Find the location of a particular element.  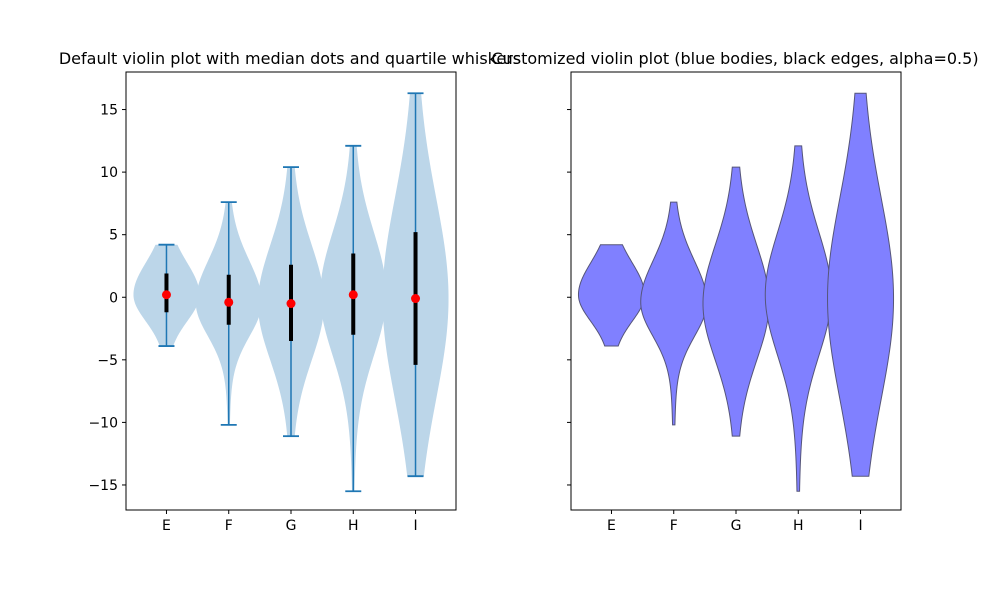

y-tick-label: −5 is located at coordinates (107, 361).